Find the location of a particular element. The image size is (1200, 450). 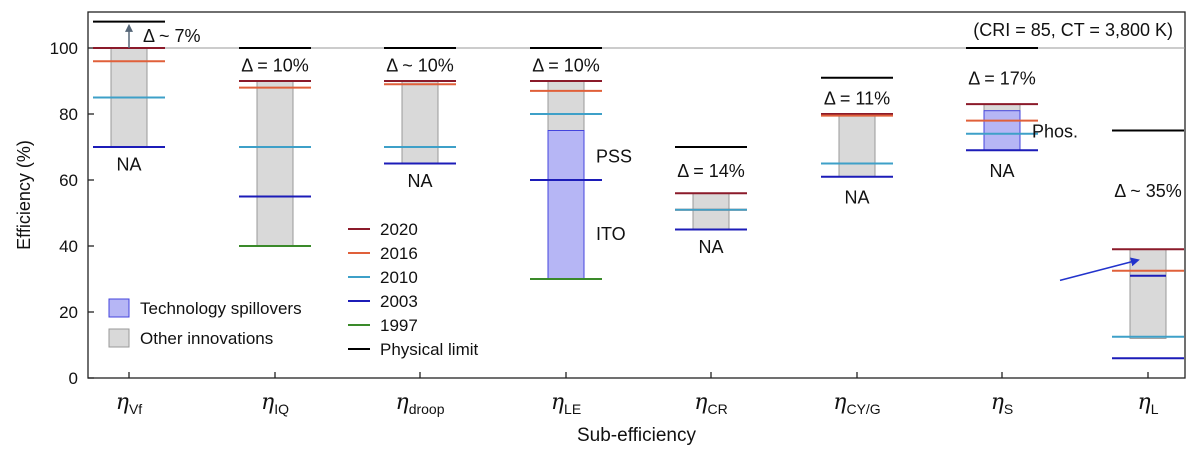

improvement-arrow is located at coordinates (1099, 269).